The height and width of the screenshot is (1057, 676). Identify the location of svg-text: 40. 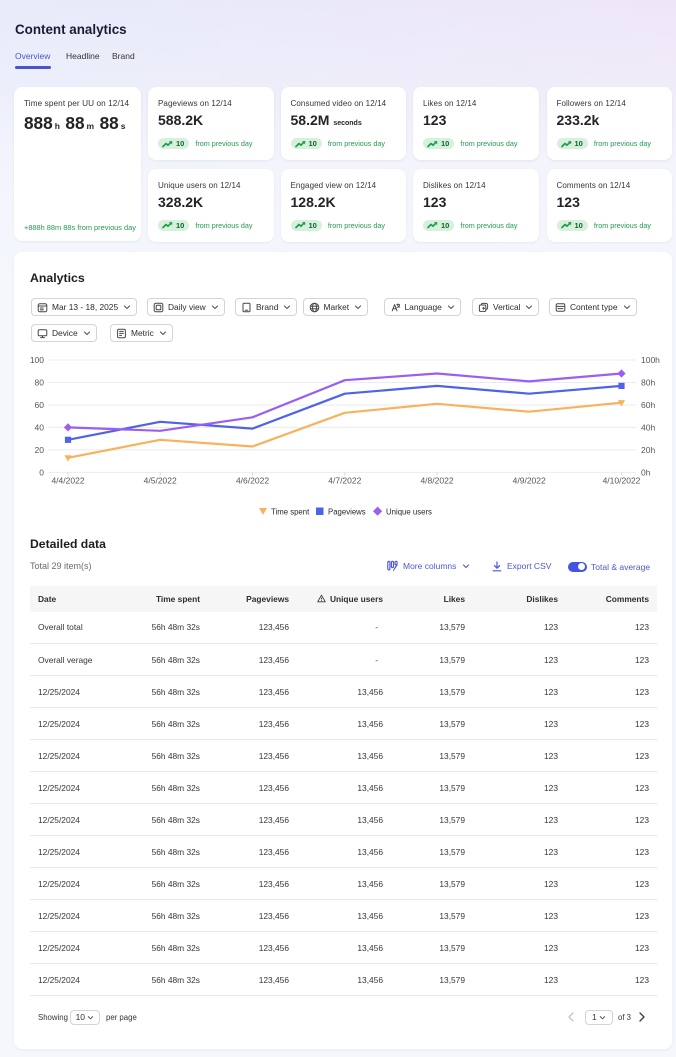
(40, 427).